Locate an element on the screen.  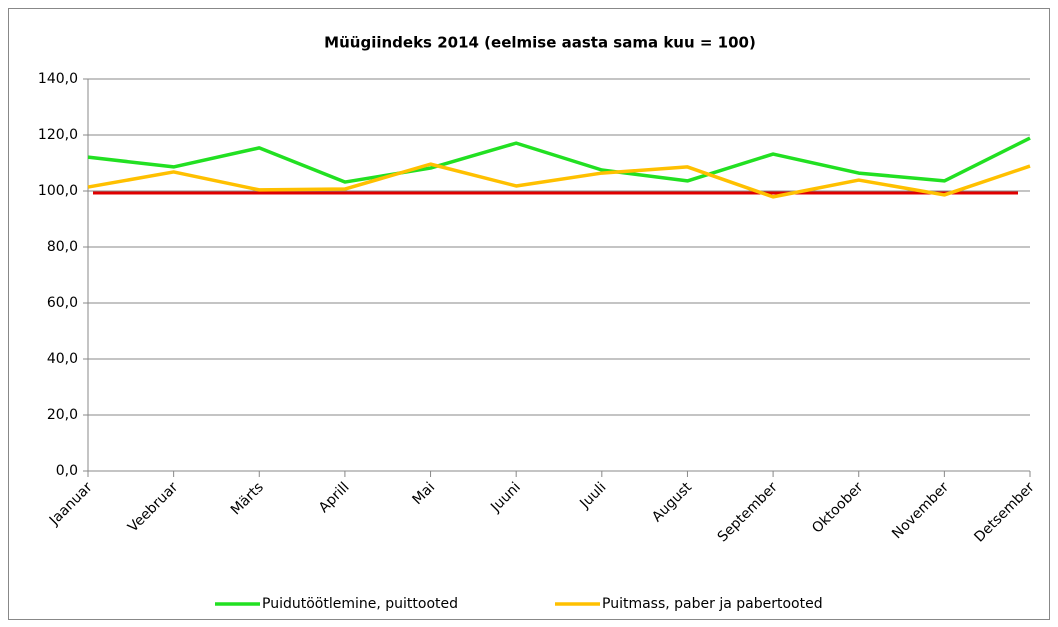
y-tick-label: 40,0 is located at coordinates (62, 359).